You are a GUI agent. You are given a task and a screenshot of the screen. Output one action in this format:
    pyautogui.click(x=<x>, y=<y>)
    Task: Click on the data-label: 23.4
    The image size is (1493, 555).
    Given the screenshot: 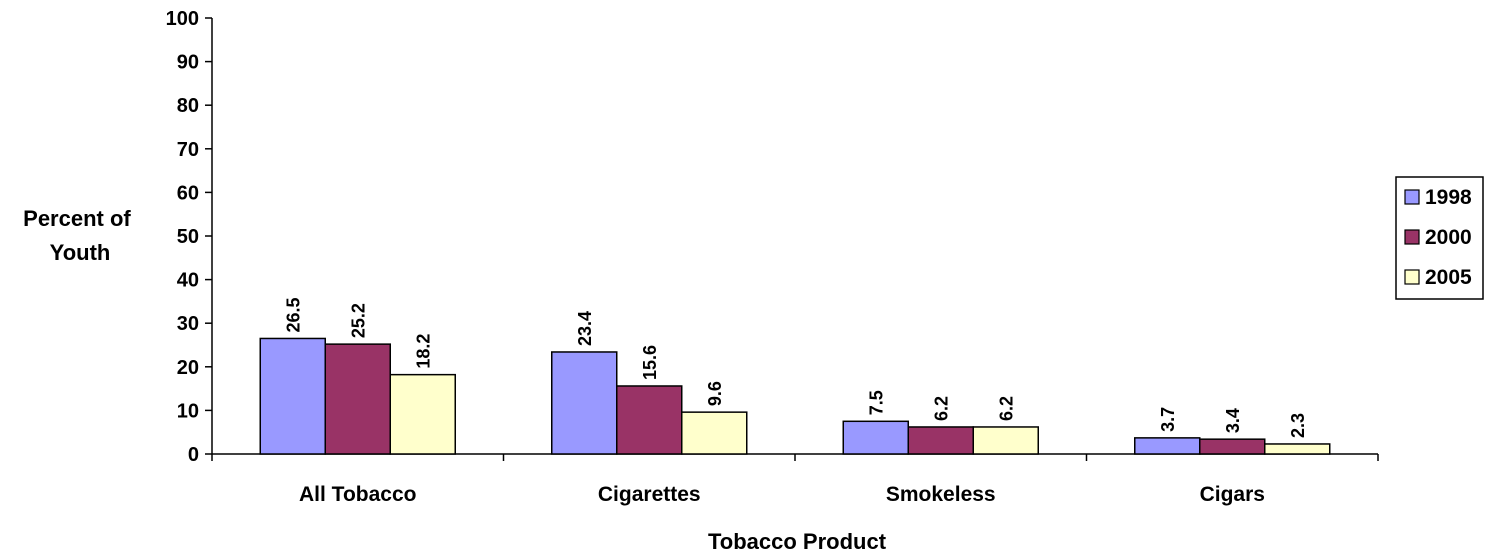 What is the action you would take?
    pyautogui.click(x=585, y=328)
    